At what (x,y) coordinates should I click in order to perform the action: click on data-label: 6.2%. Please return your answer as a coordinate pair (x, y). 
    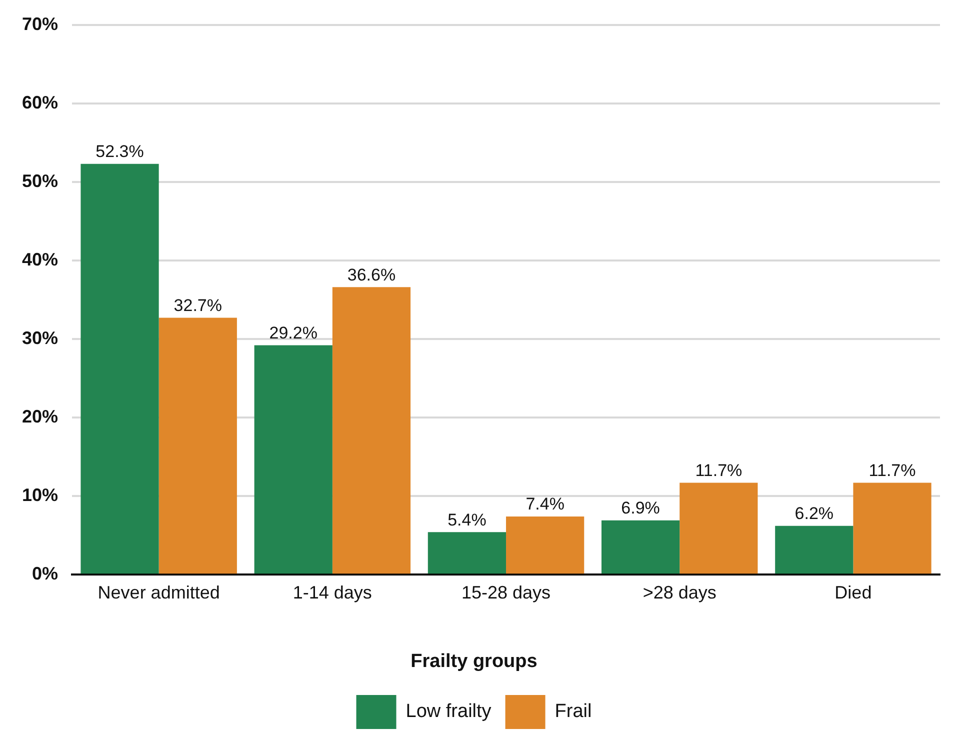
    Looking at the image, I should click on (814, 514).